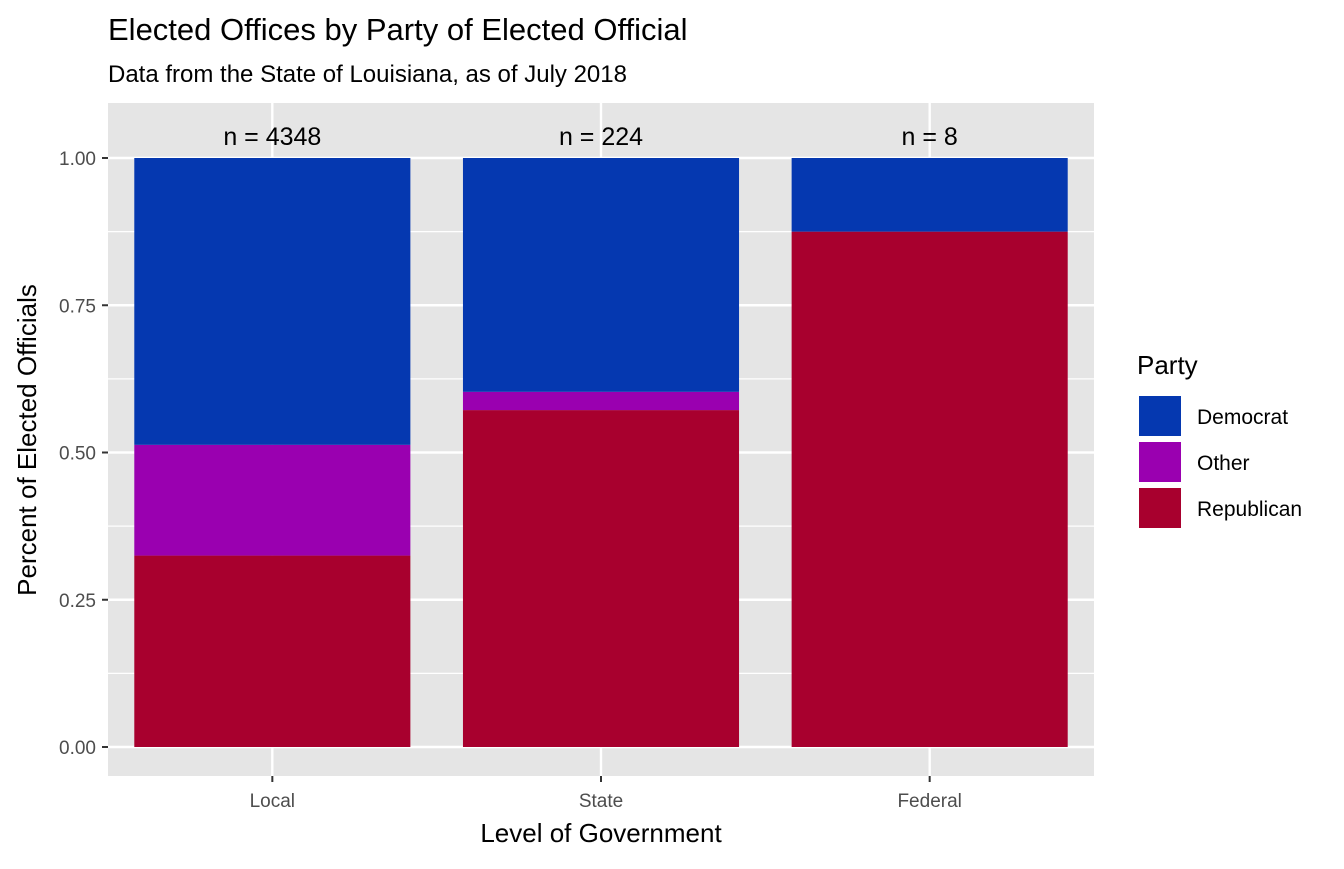  I want to click on x-tick-label: Federal, so click(929, 801).